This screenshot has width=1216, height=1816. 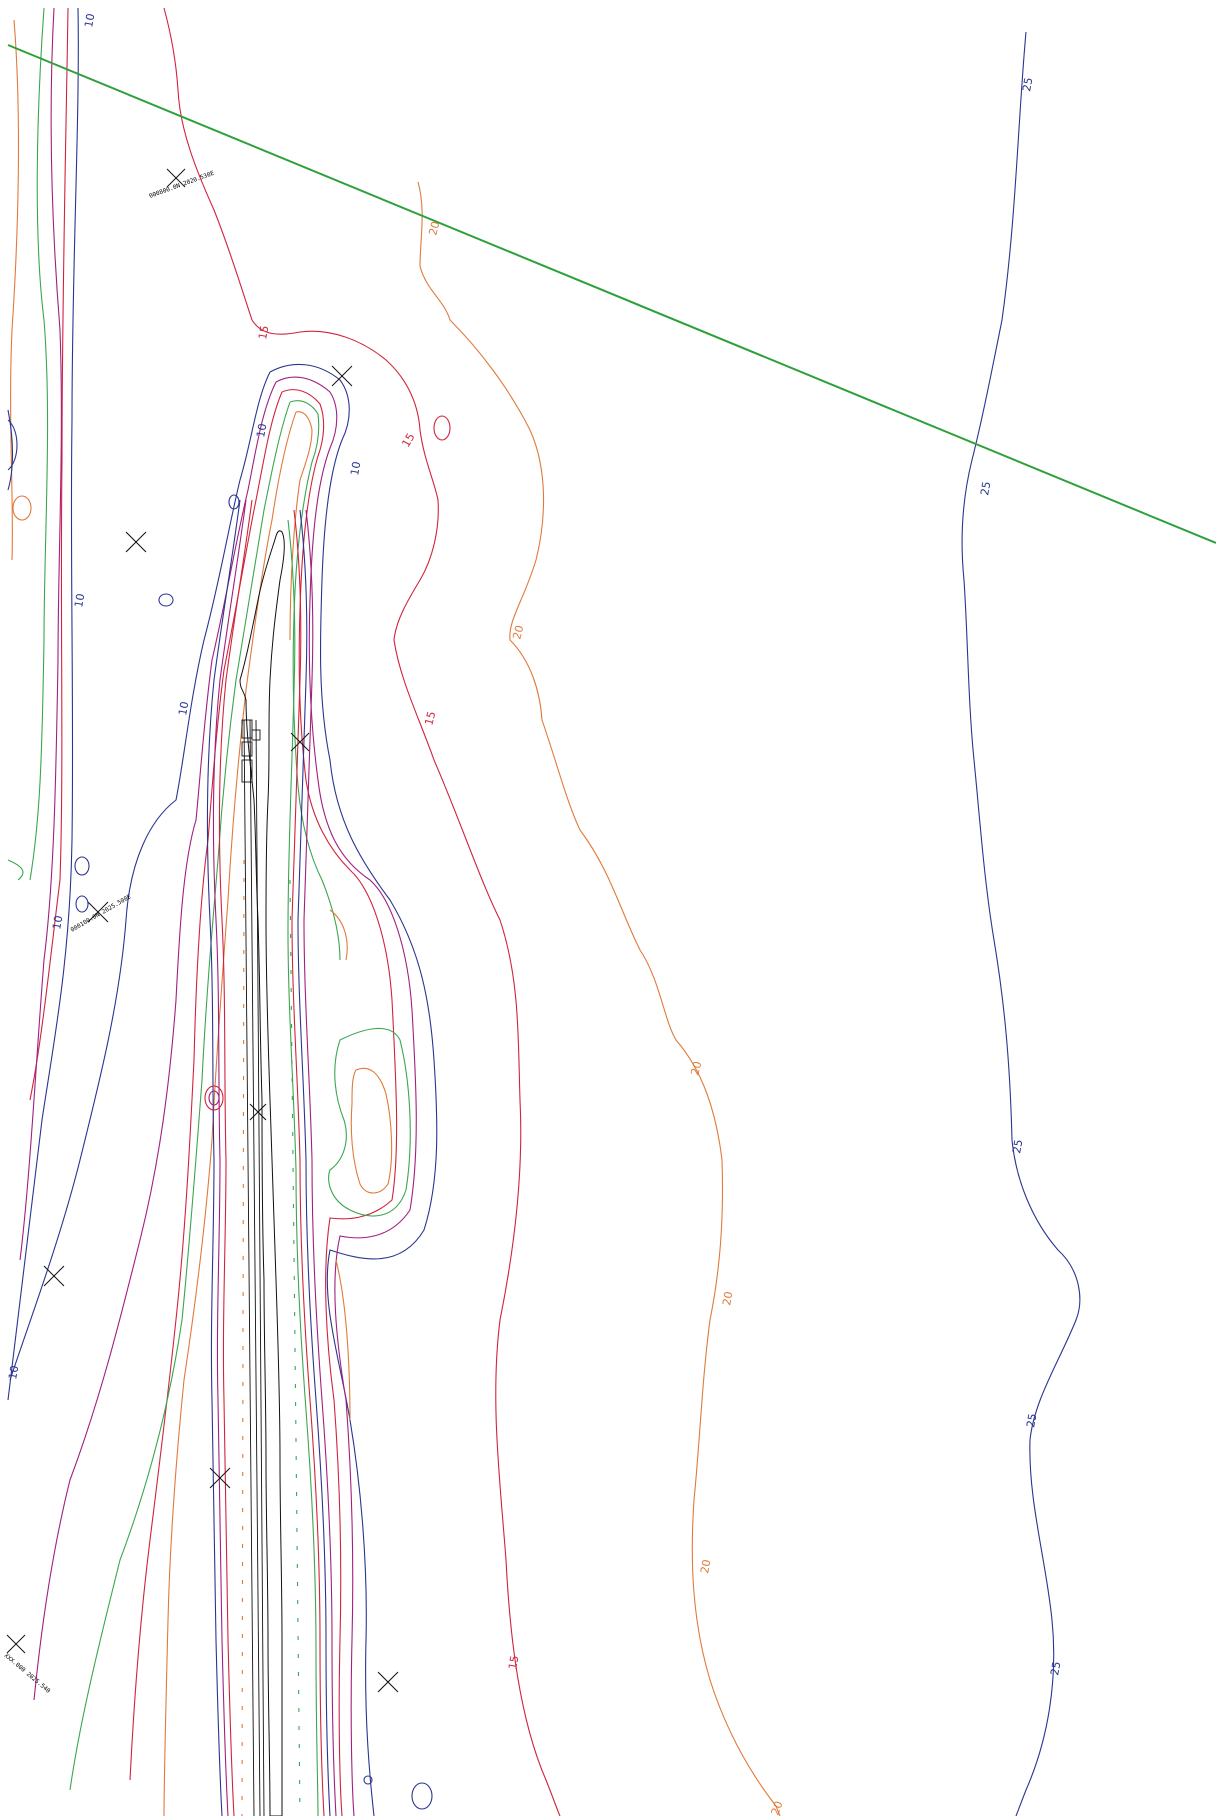 I want to click on contour-left-purple, so click(x=40, y=634).